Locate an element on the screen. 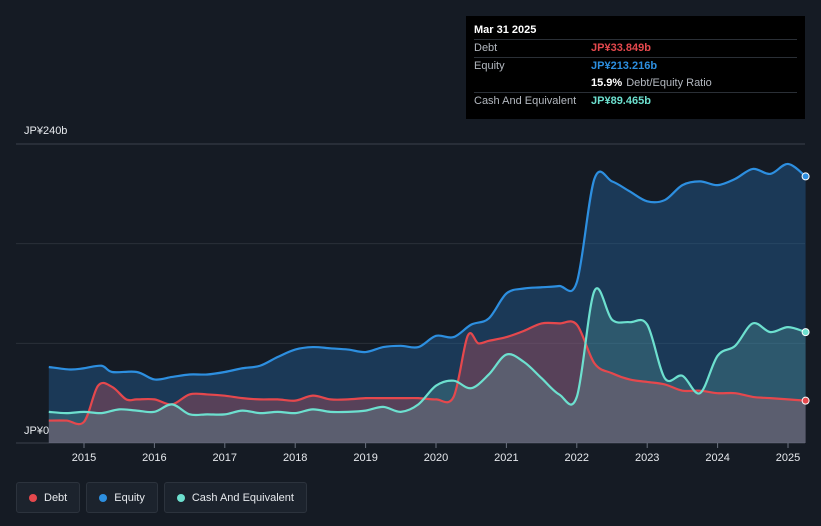  cash-dot-icon is located at coordinates (180, 497).